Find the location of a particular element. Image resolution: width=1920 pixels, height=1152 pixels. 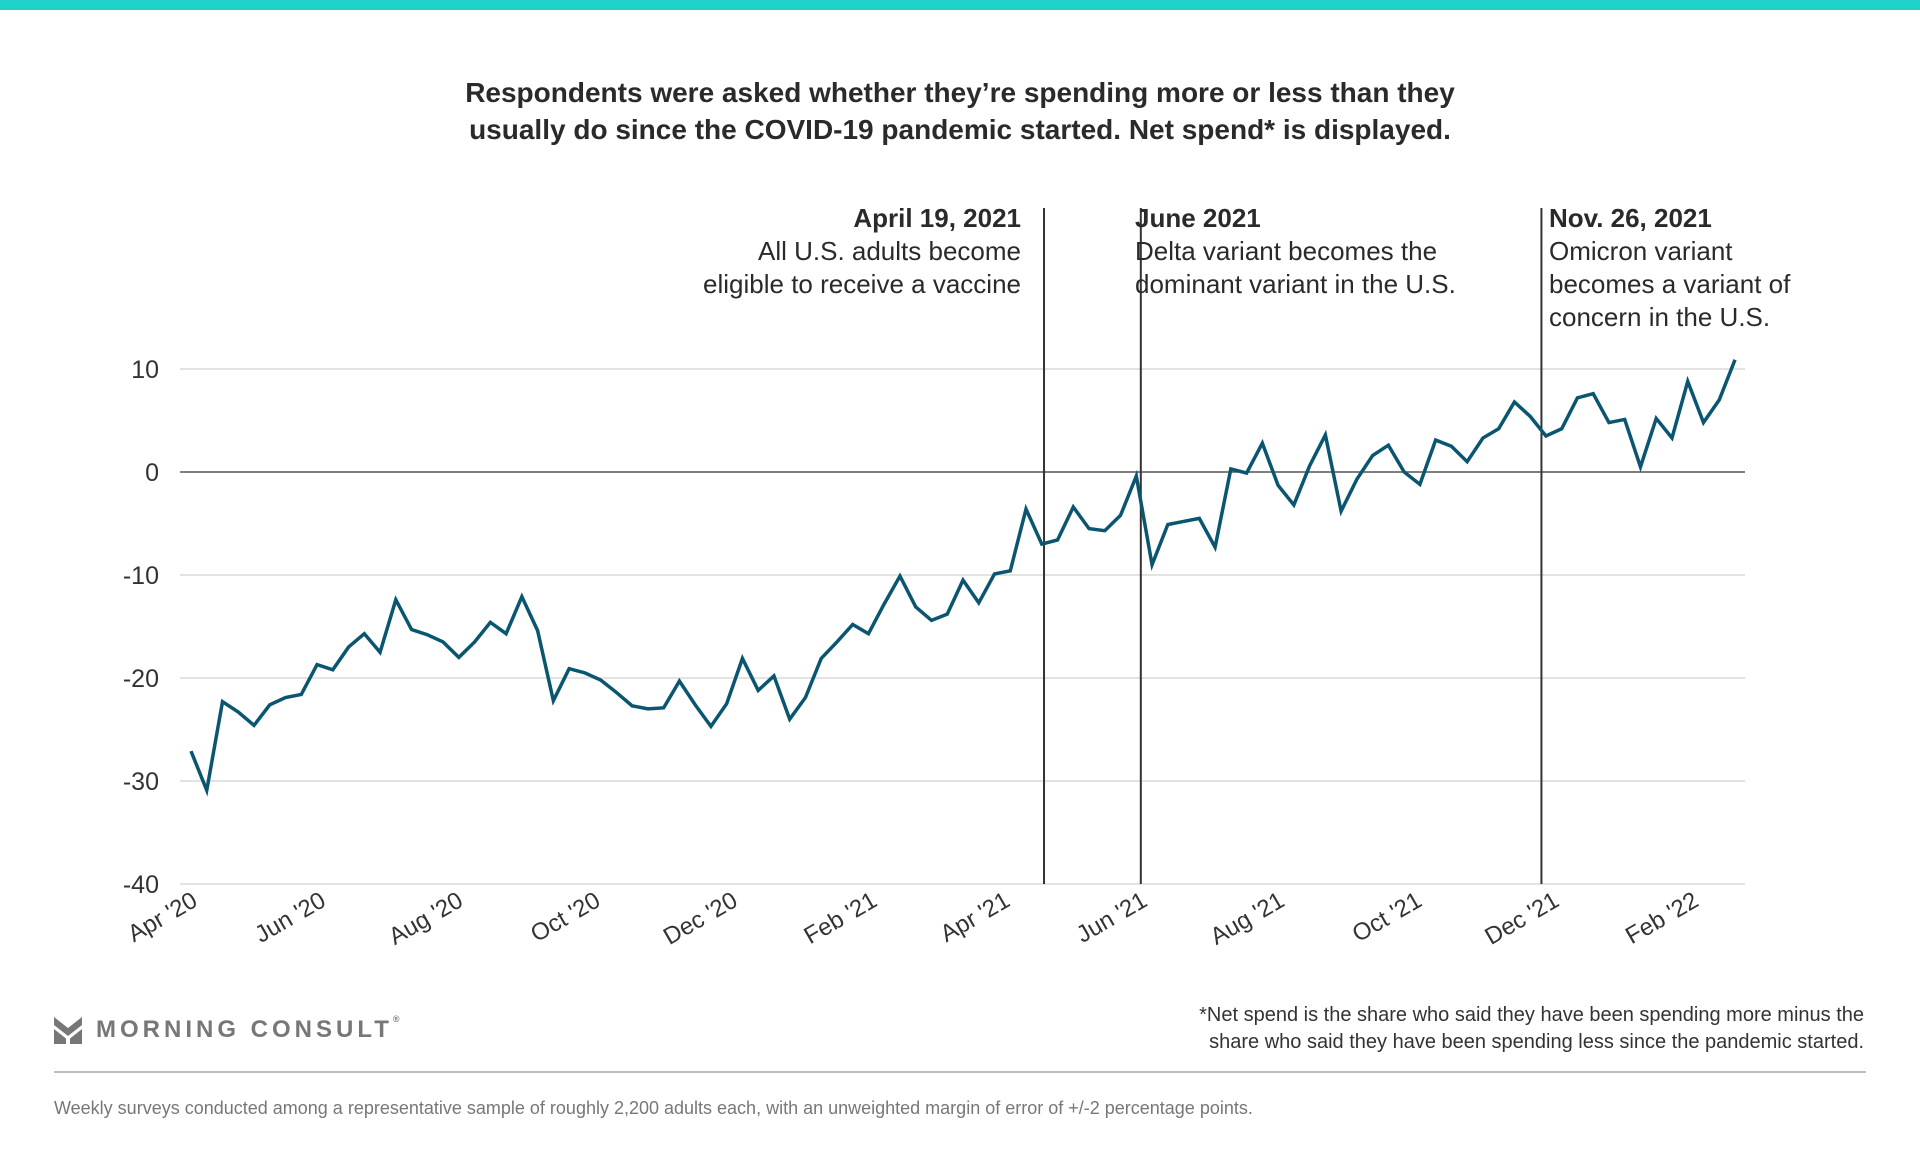

x-tick-label: Aug '20 is located at coordinates (425, 919).